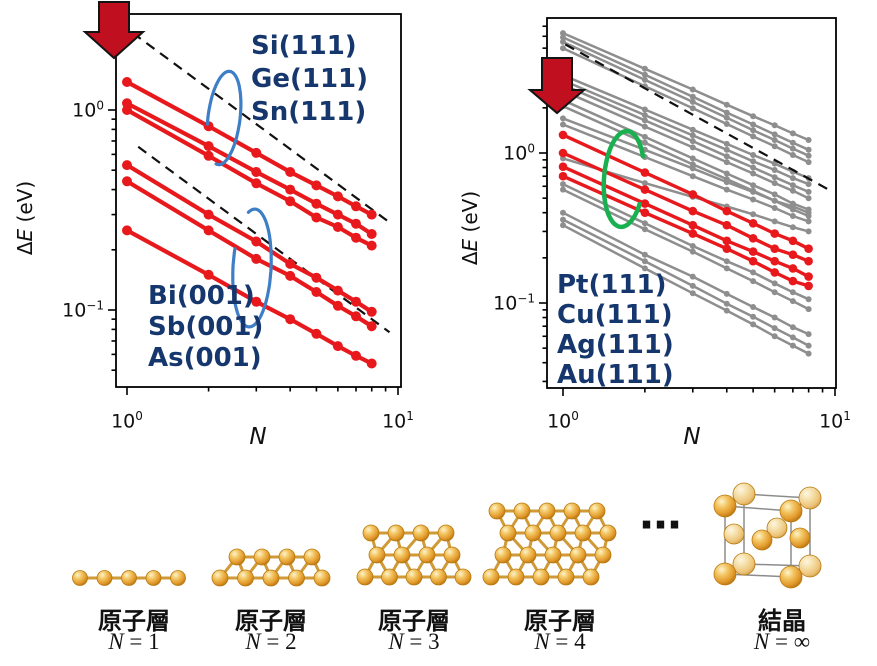  I want to click on structure-n-value-5: N = ∞, so click(782, 641).